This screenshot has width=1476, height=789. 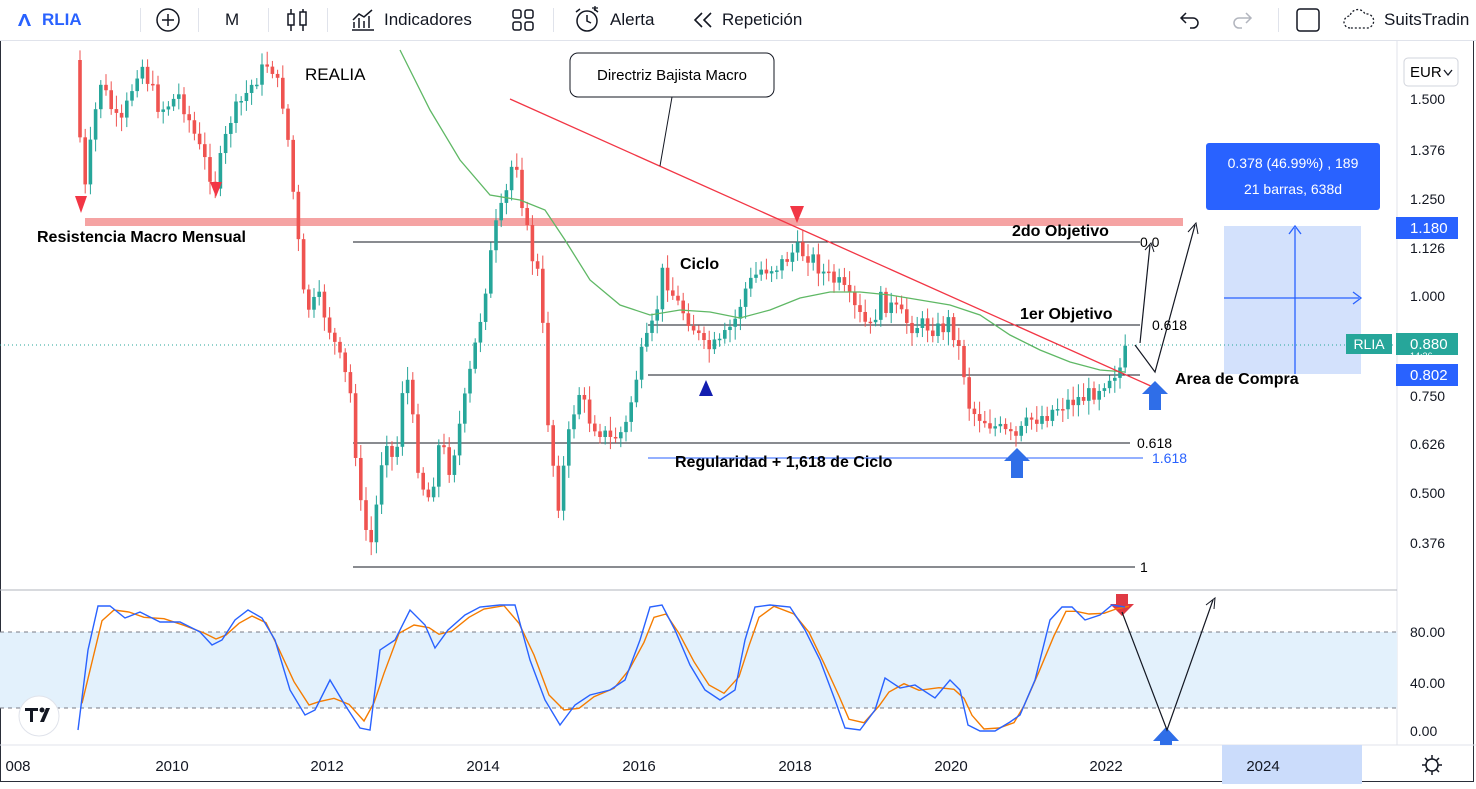 What do you see at coordinates (1432, 765) in the screenshot?
I see `settings-gear-icon` at bounding box center [1432, 765].